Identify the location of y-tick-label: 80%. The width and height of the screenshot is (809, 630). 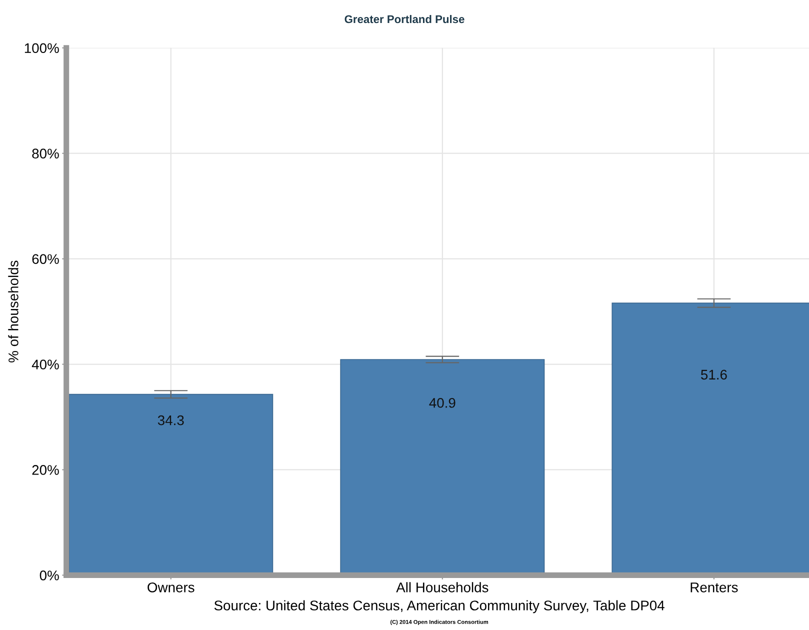
(45, 153).